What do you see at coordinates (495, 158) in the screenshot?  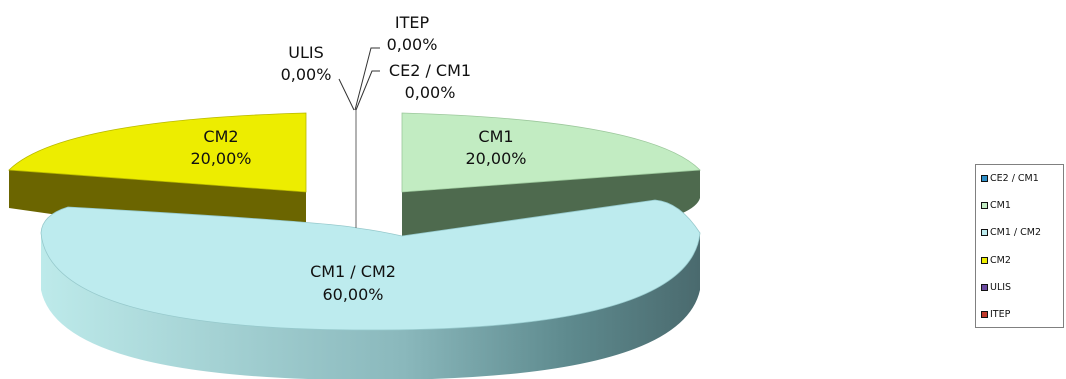 I see `label-cm1-pct: 20,00%` at bounding box center [495, 158].